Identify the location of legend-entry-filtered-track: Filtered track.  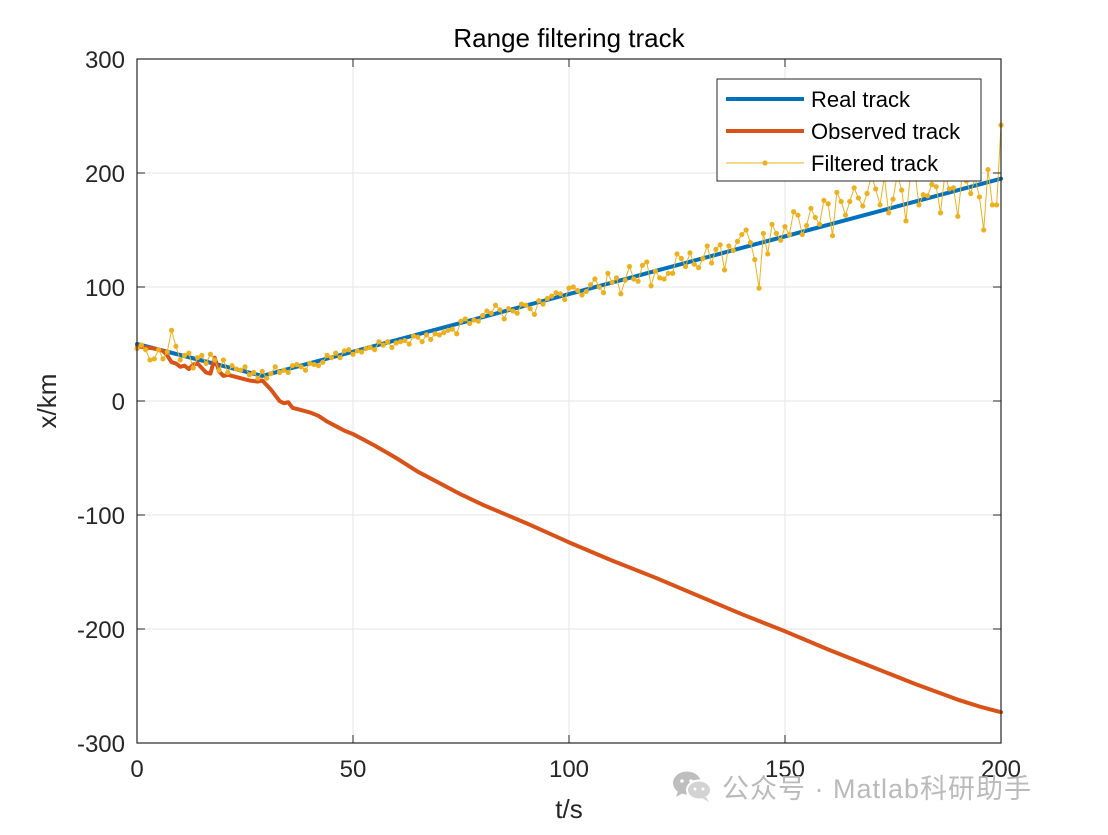
(832, 163).